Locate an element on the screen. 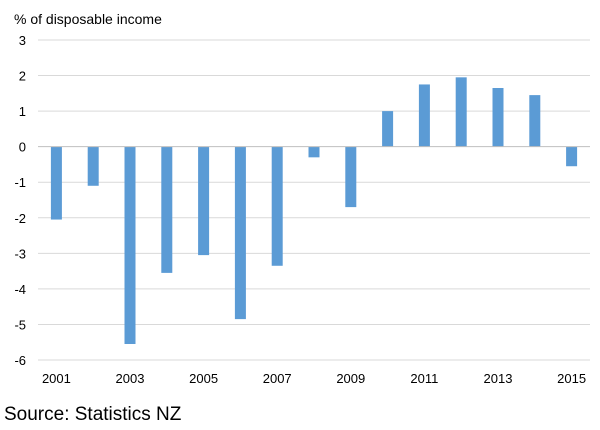  y-tick-label: 1 is located at coordinates (22, 111).